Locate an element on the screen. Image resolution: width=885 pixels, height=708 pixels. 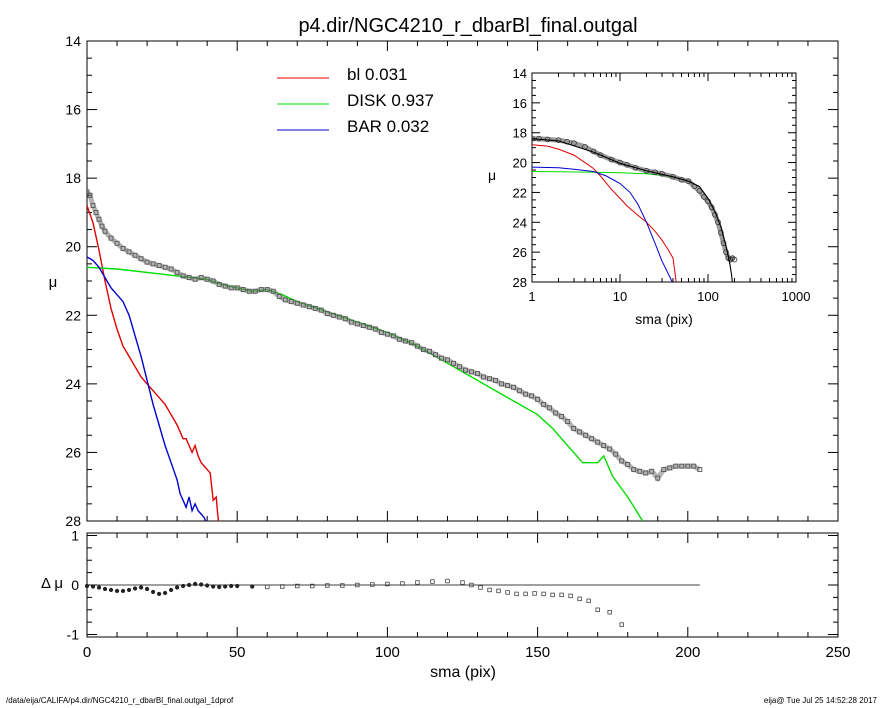
inset-bar-line is located at coordinates (602, 224).